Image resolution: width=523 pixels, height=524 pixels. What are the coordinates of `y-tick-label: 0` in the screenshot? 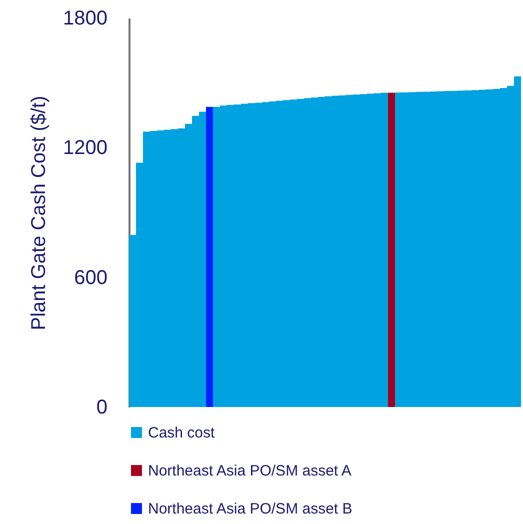 It's located at (102, 407).